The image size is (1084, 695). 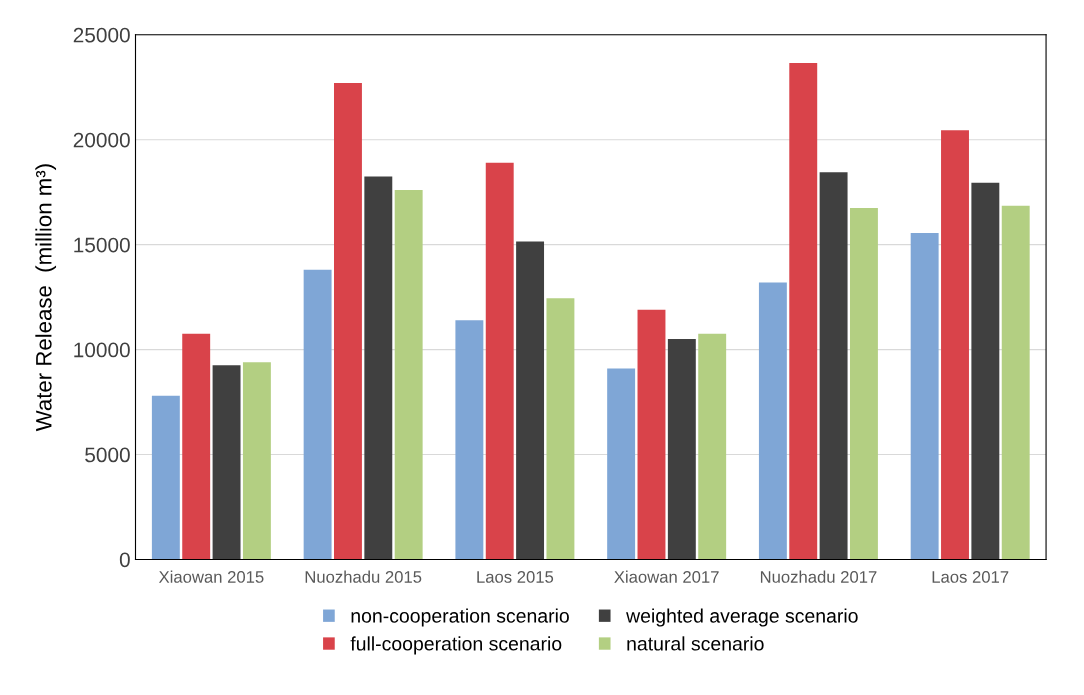 I want to click on y-tick-label: 5000, so click(x=107, y=455).